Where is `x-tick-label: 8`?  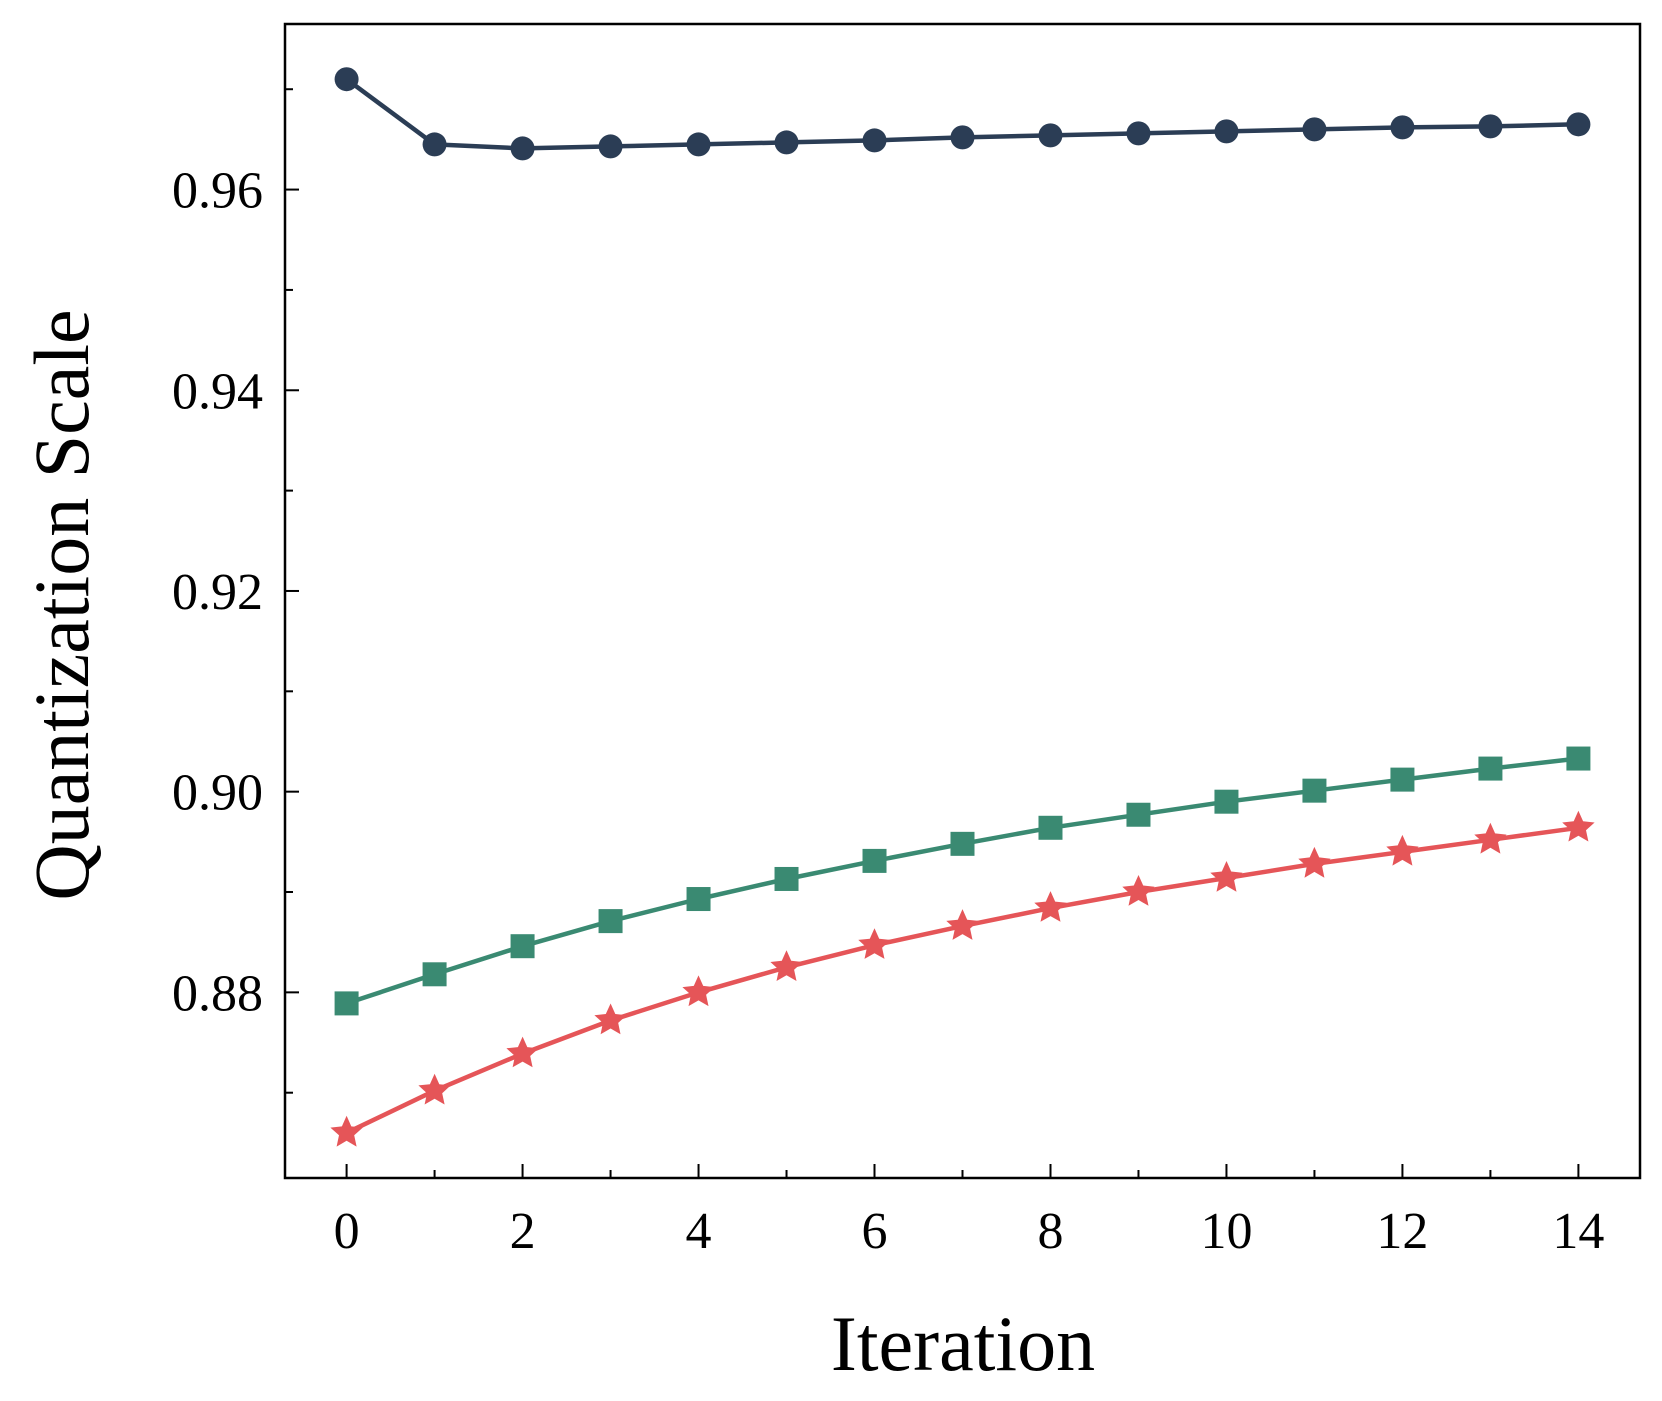
x-tick-label: 8 is located at coordinates (1050, 1231).